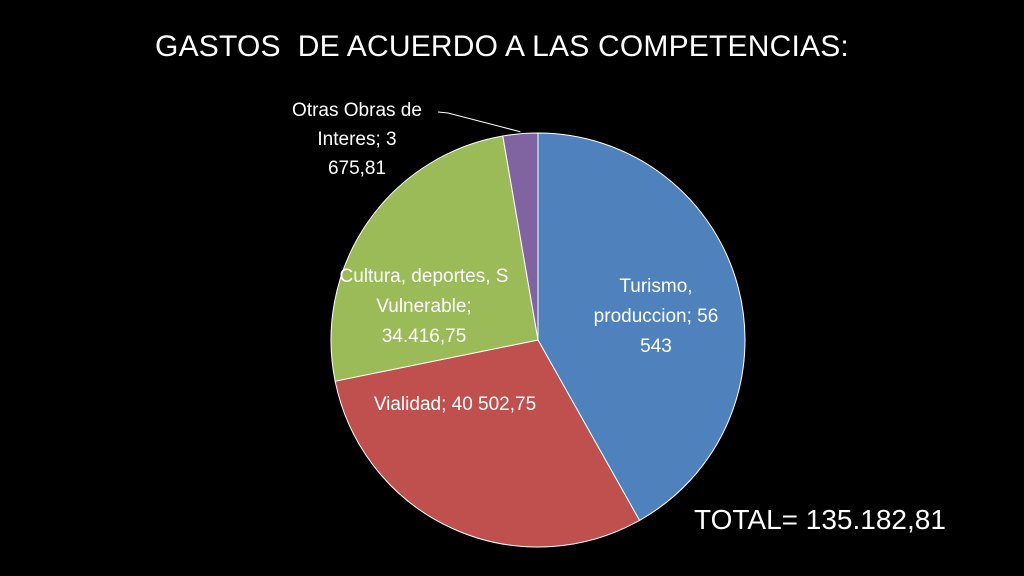 The height and width of the screenshot is (576, 1024). I want to click on slice-label-3: Cultura, deportes, S Vulnerable; 34.416,75, so click(424, 306).